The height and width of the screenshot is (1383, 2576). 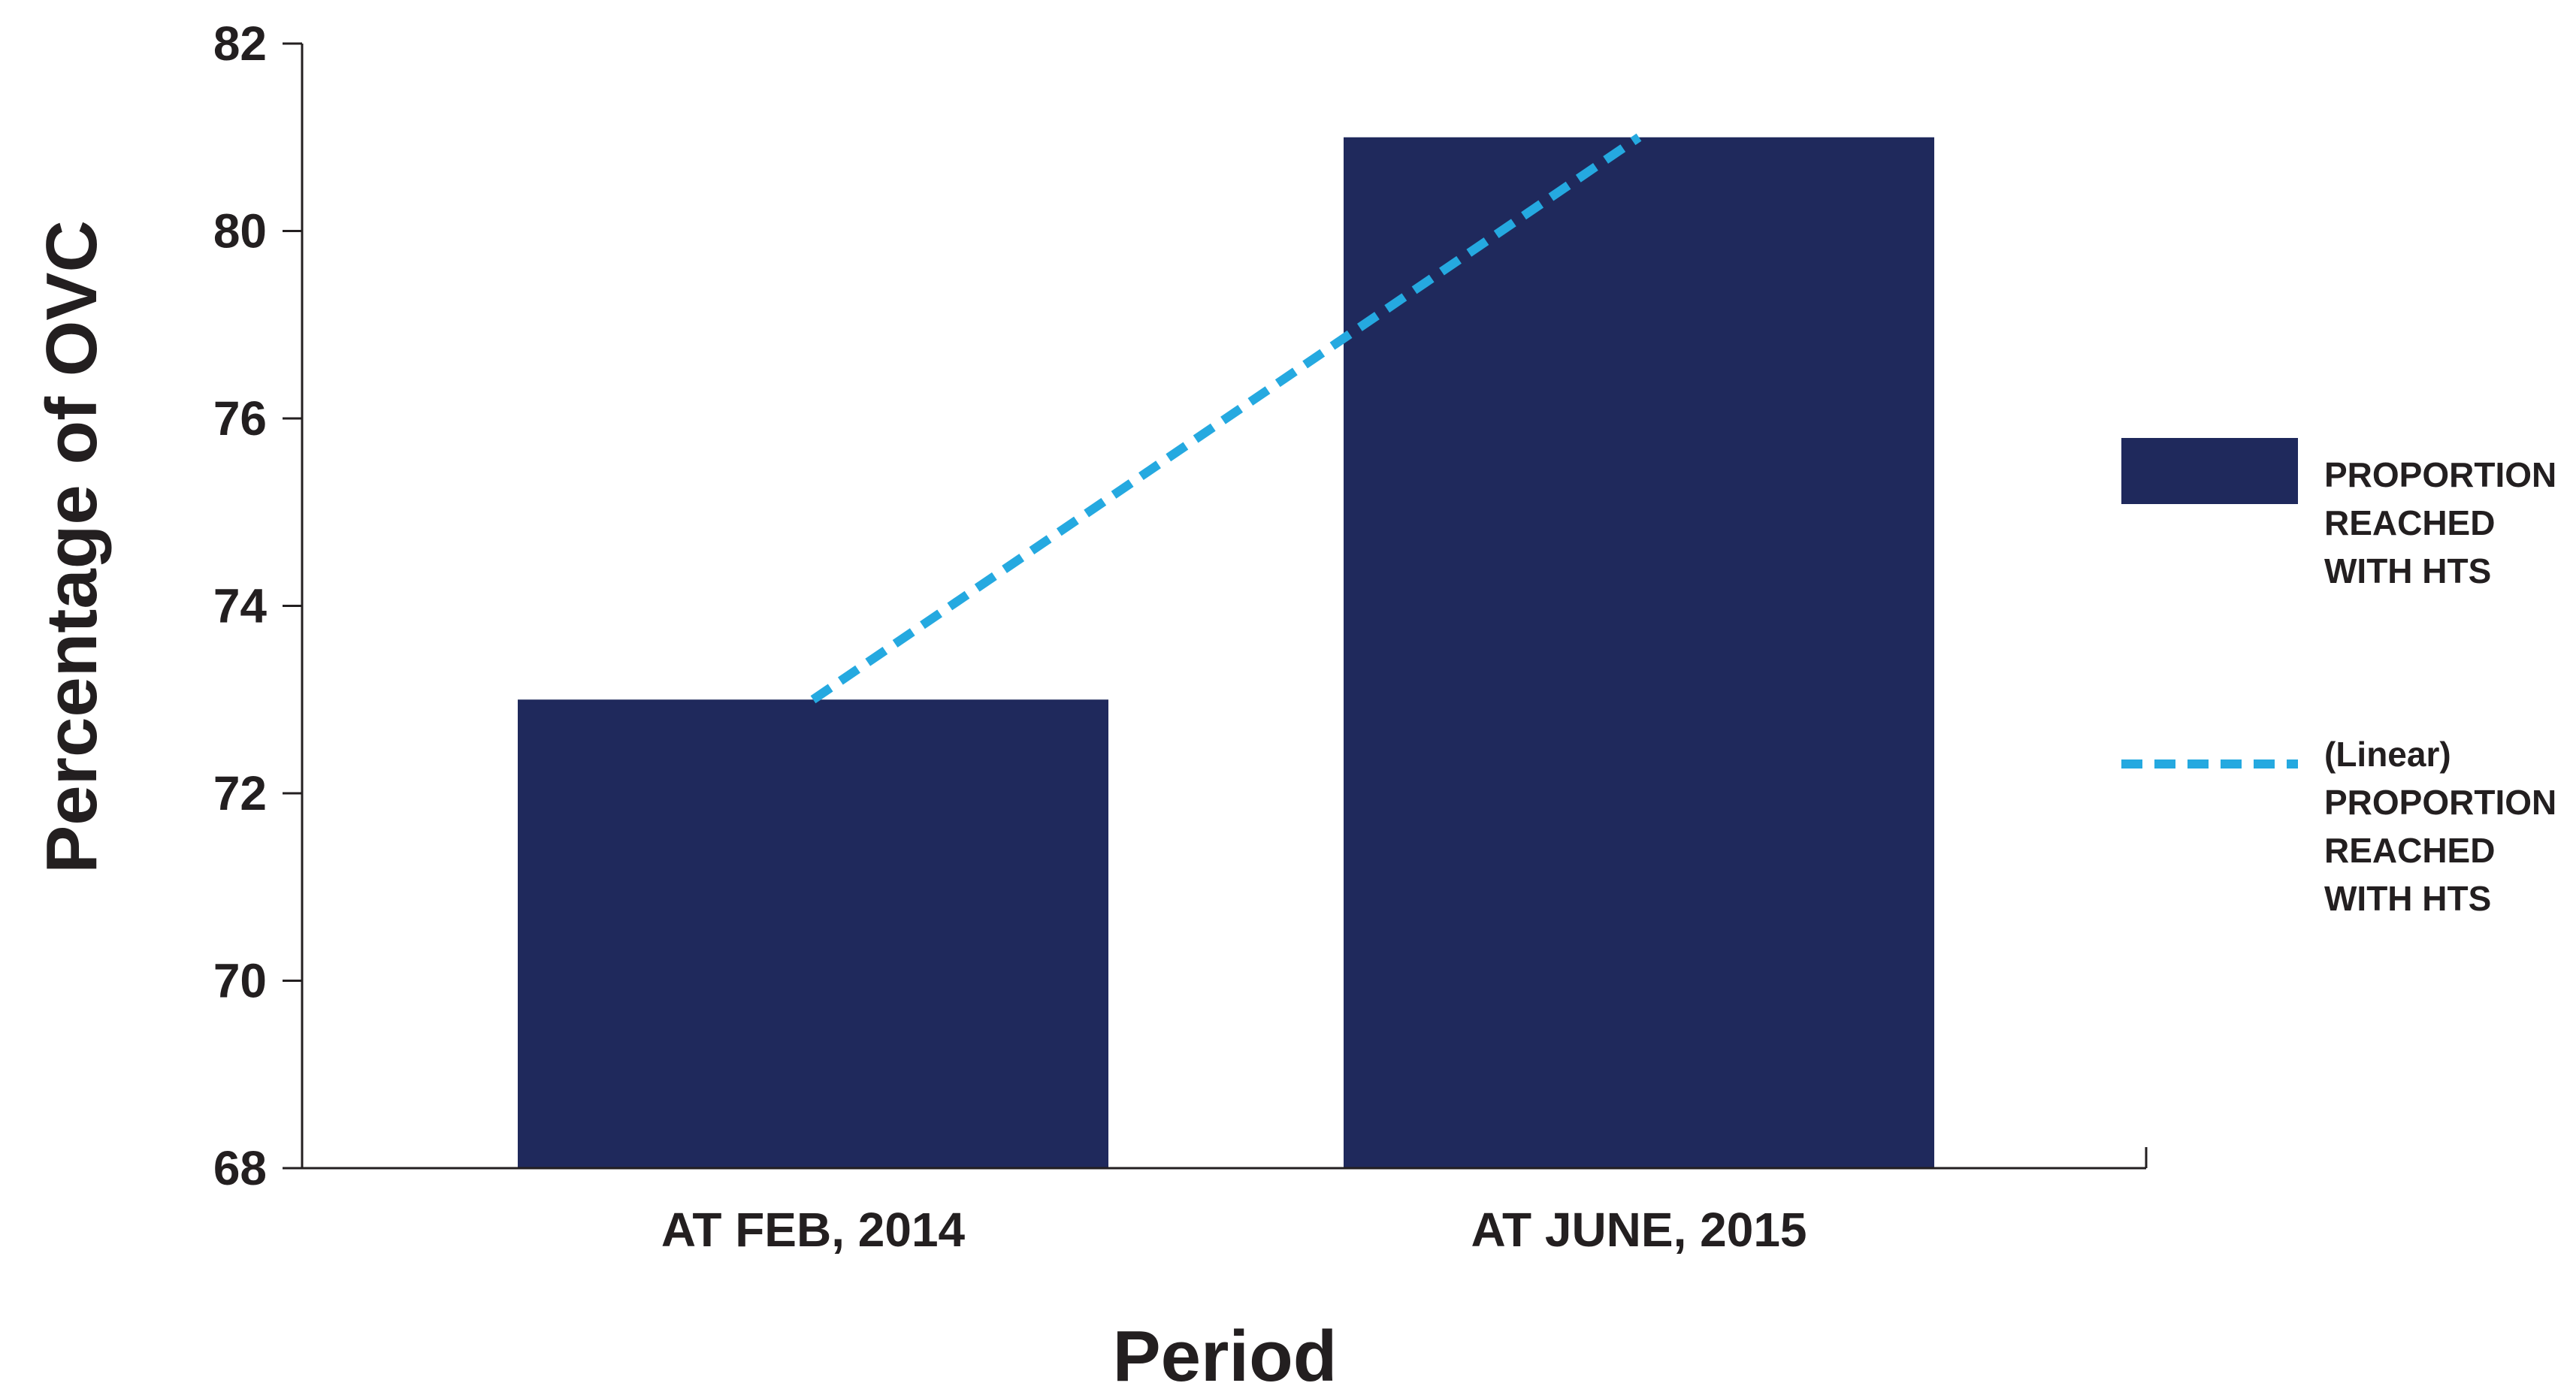 I want to click on y-tick-label: 70, so click(x=240, y=981).